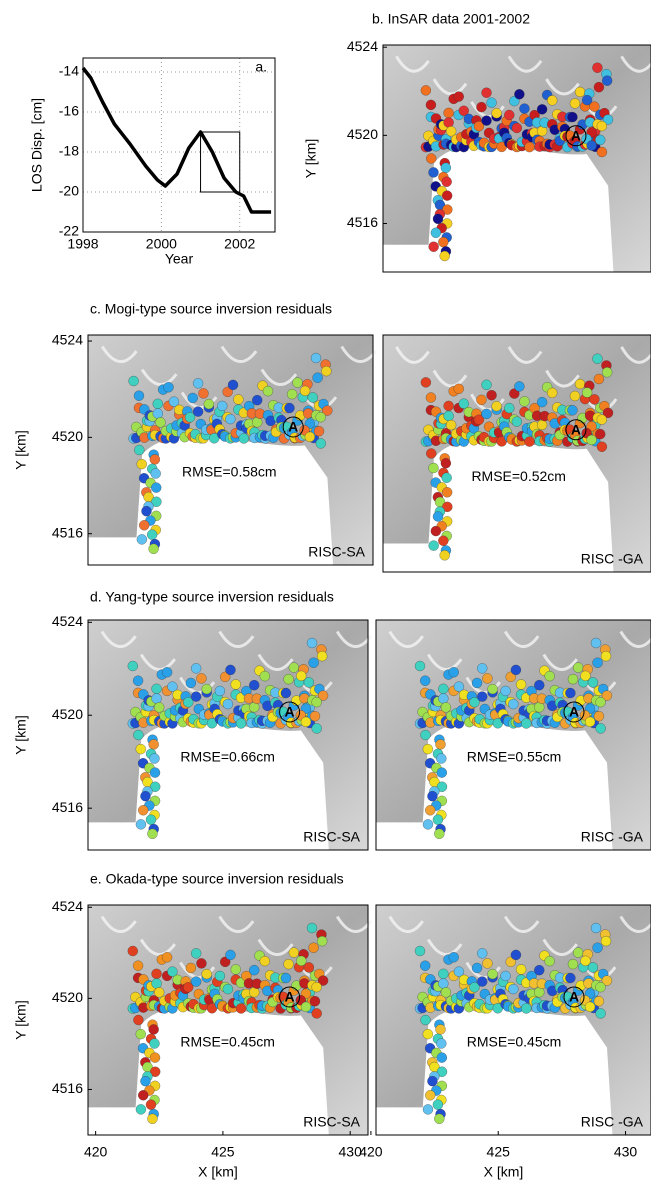 This screenshot has height=1187, width=651. What do you see at coordinates (513, 1020) in the screenshot?
I see `map-panel: A RMSE=0.45cm RISC -GA` at bounding box center [513, 1020].